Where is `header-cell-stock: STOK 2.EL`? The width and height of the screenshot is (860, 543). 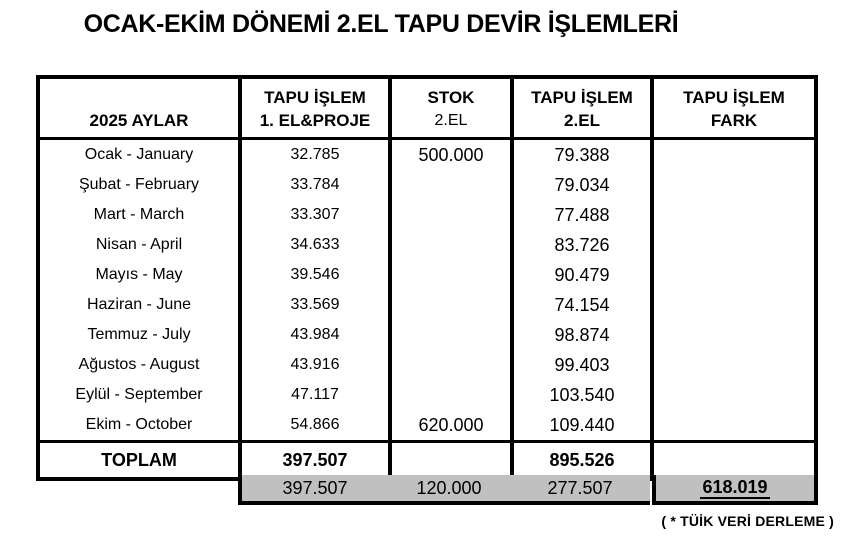
header-cell-stock: STOK 2.EL is located at coordinates (453, 108).